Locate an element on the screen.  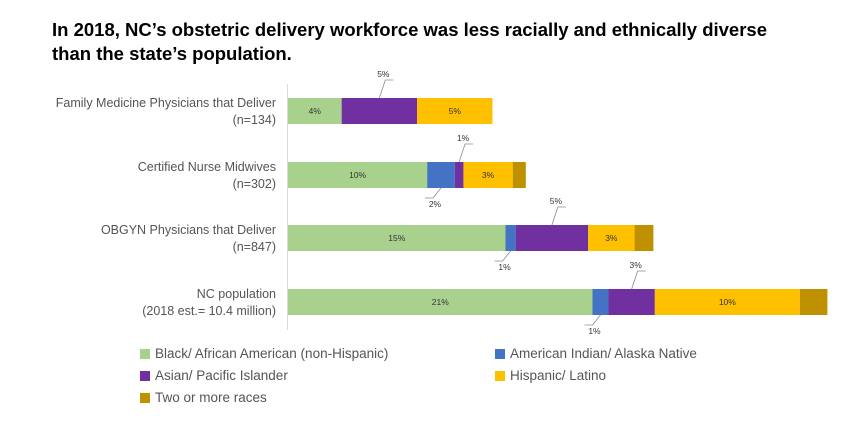
category-label-1-line-1: (n=302) is located at coordinates (254, 184).